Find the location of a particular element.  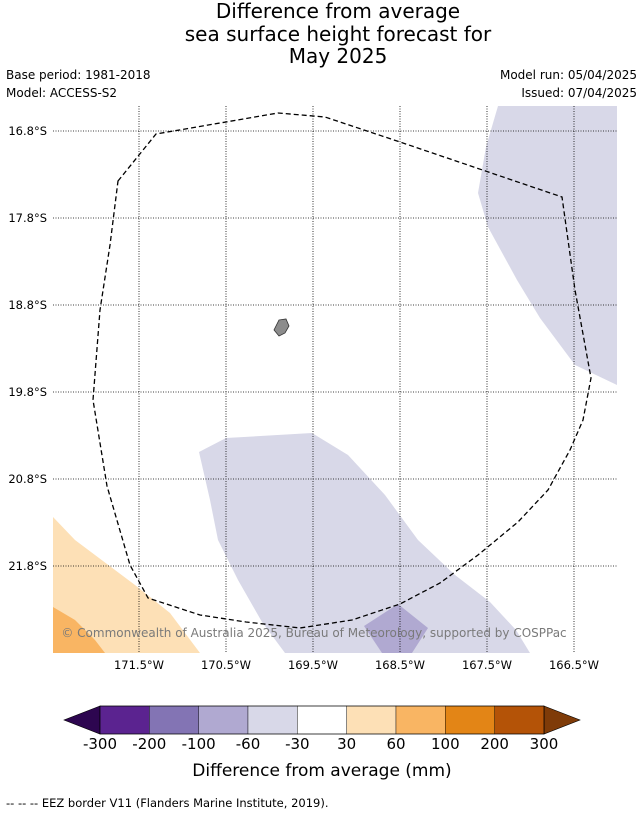

colorbar-tick-label: -100 is located at coordinates (198, 744).